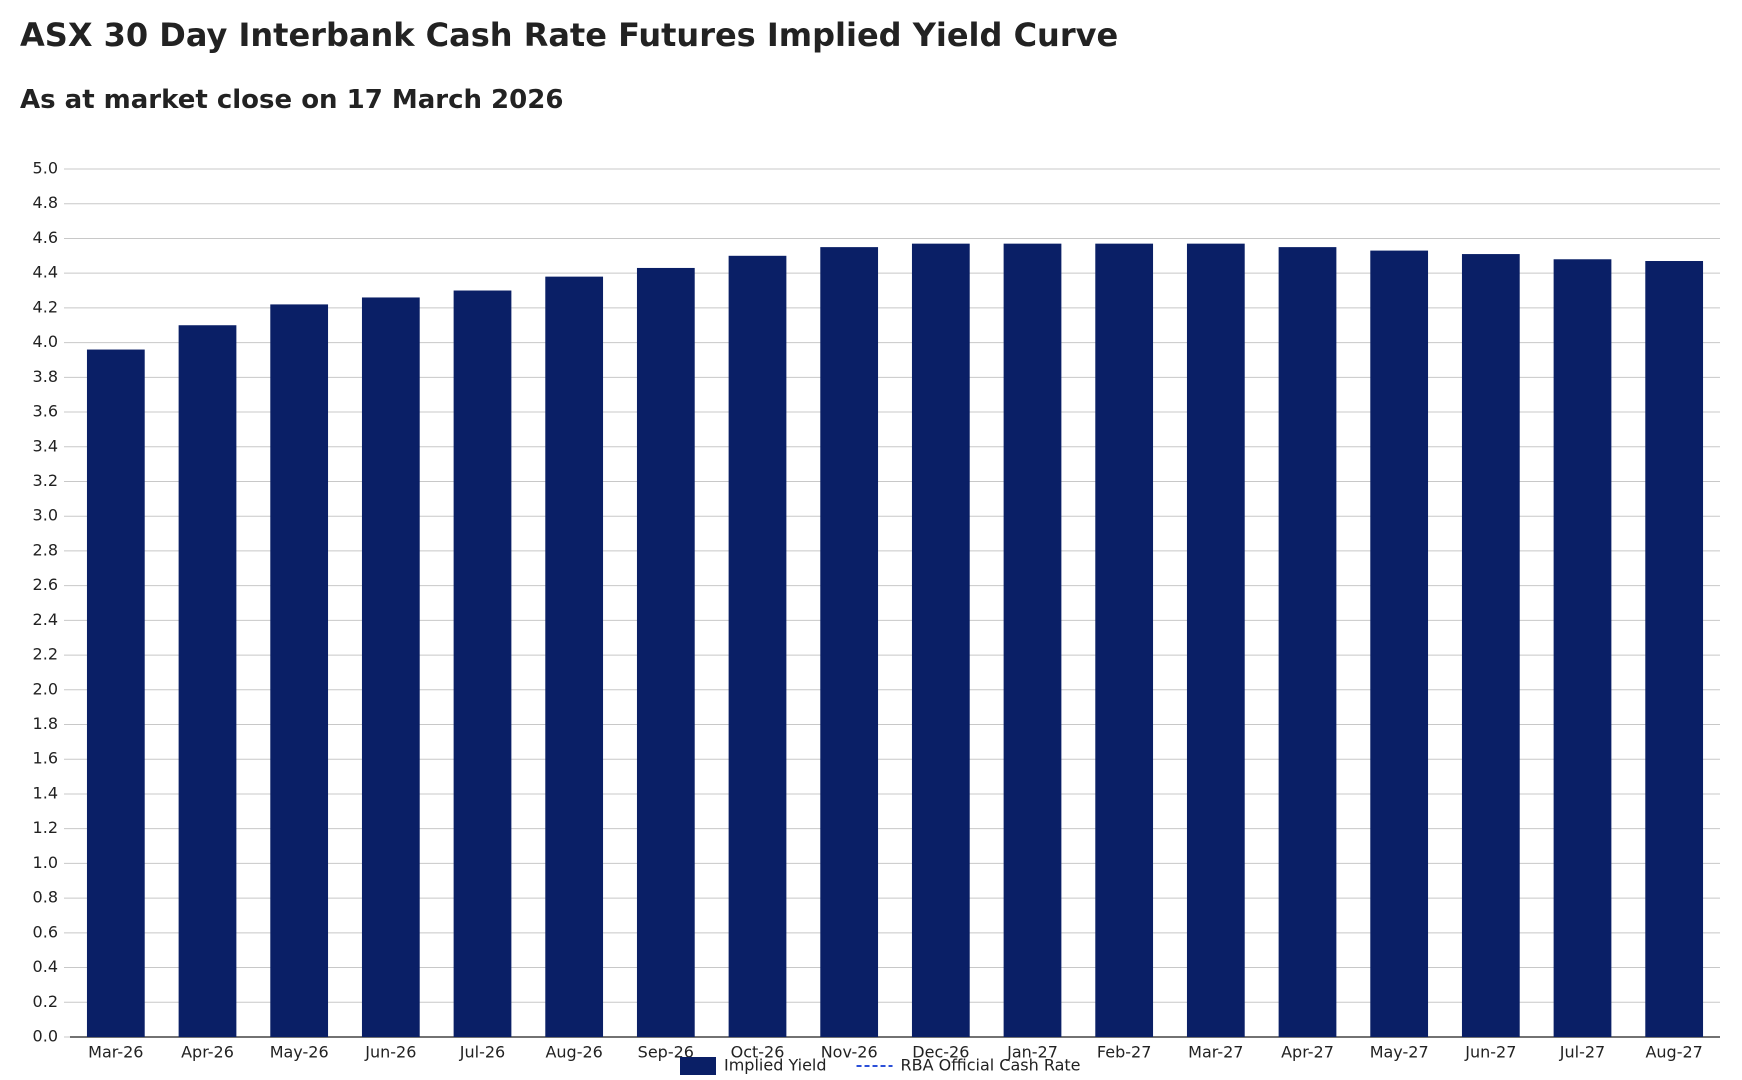  Describe the element at coordinates (45, 202) in the screenshot. I see `y-tick-label: 4.8` at that location.